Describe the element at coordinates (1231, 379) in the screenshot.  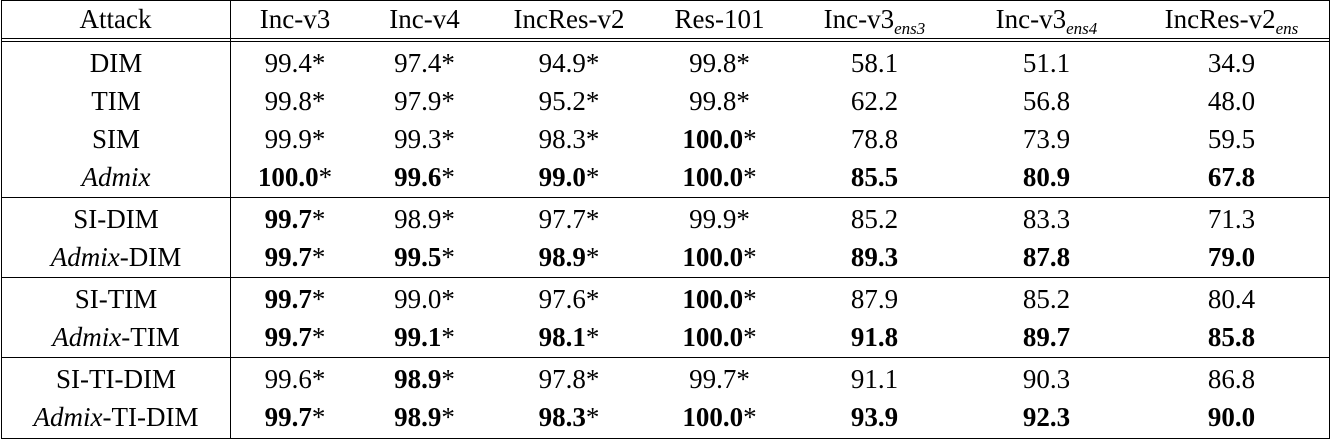
I see `success-rate-value: 86.8` at that location.